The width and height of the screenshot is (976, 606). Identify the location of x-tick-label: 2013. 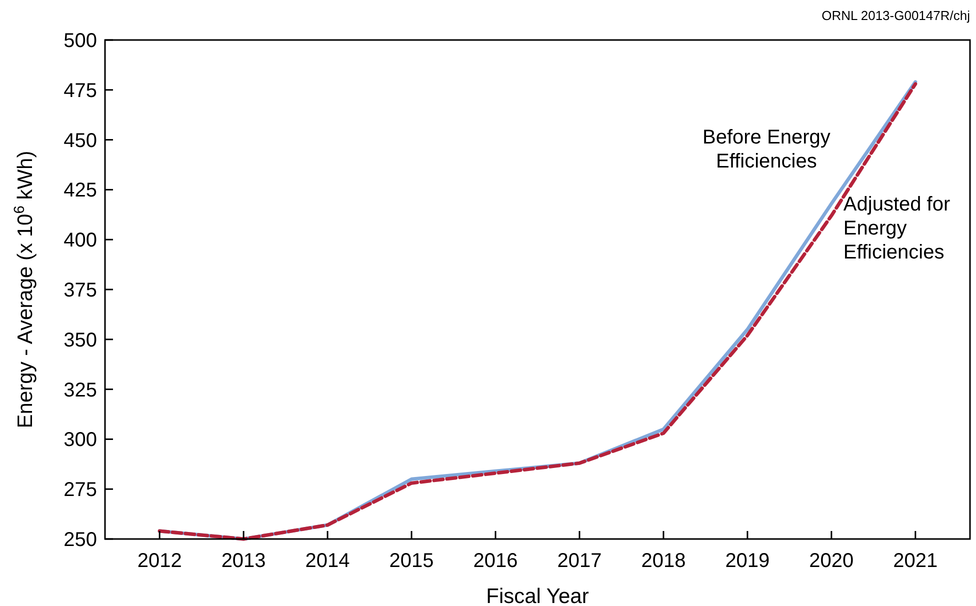
(243, 561).